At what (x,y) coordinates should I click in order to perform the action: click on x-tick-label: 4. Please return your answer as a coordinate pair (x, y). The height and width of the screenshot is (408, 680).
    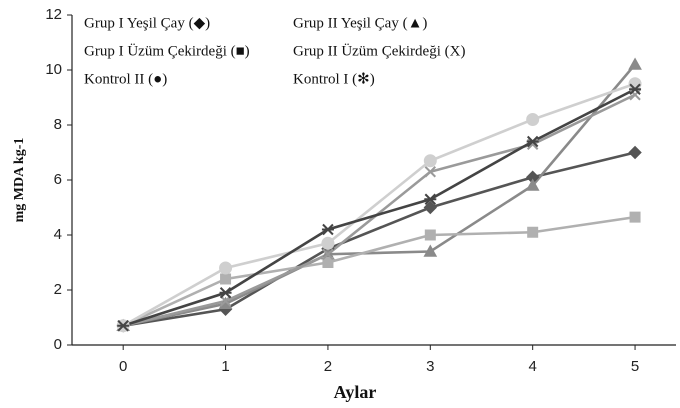
    Looking at the image, I should click on (533, 366).